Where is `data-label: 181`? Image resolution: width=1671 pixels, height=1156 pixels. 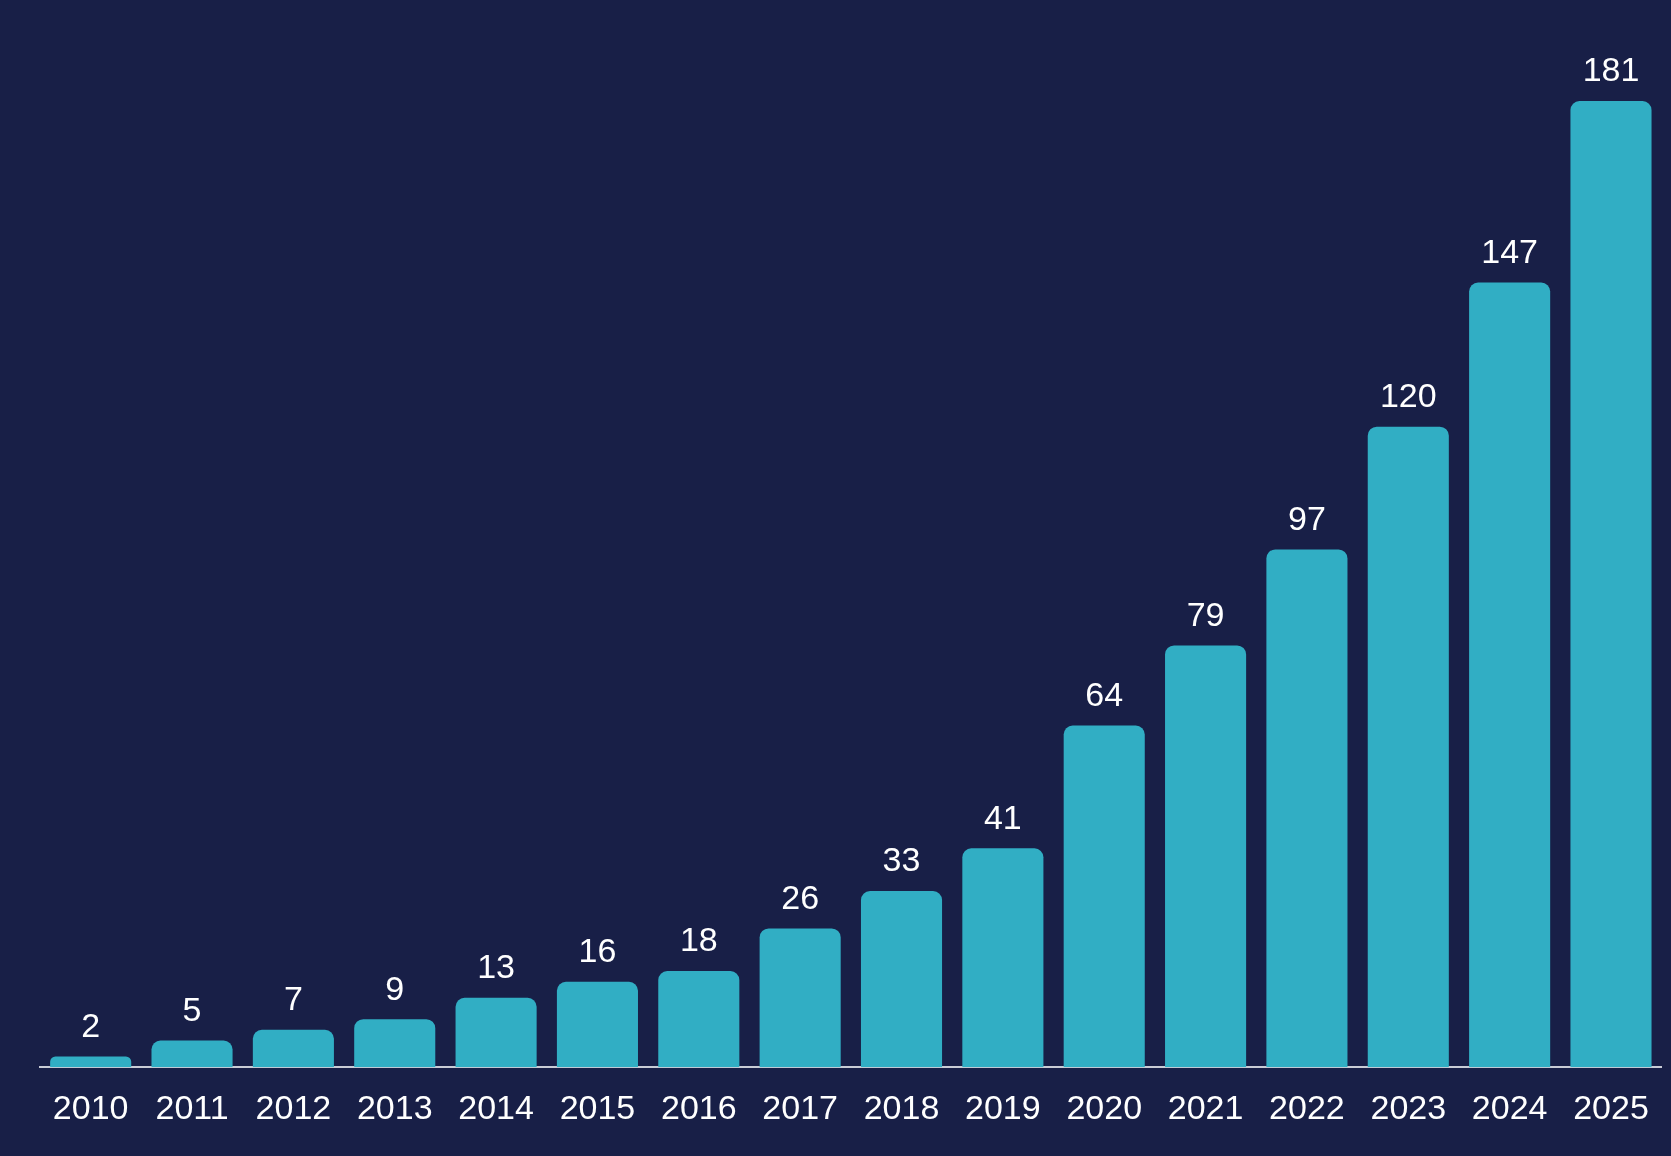 data-label: 181 is located at coordinates (1611, 69).